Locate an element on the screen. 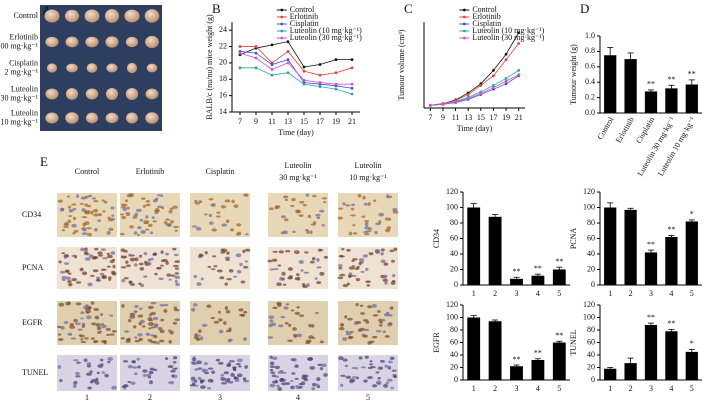 This screenshot has height=404, width=709. row-label: Luteolin is located at coordinates (24, 88).